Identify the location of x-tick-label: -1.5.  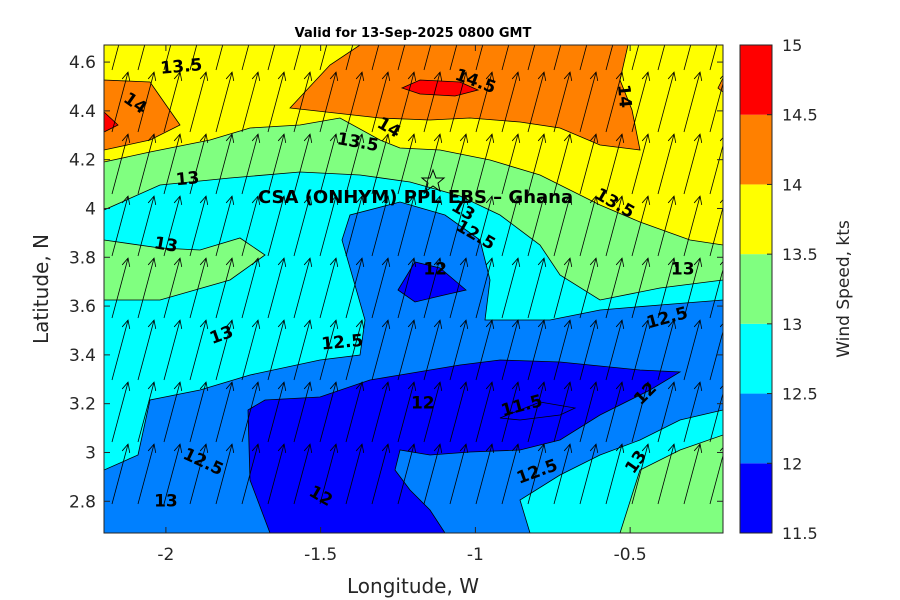
(320, 555).